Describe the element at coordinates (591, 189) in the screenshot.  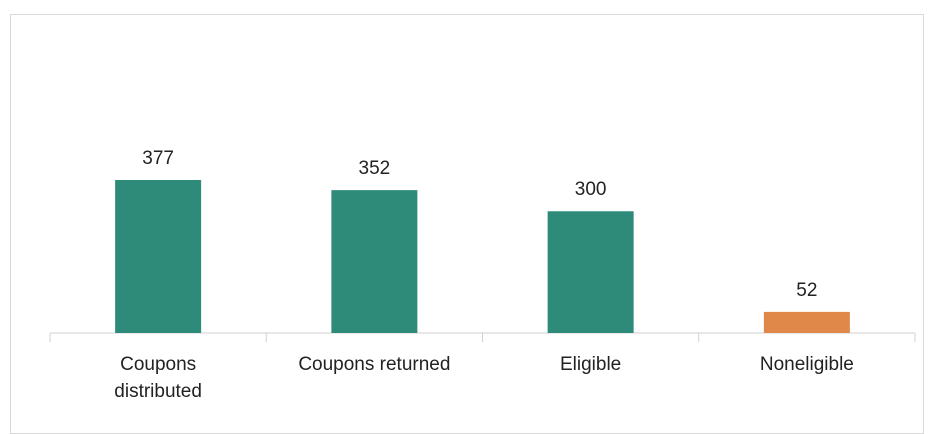
I see `data-label: 300` at that location.